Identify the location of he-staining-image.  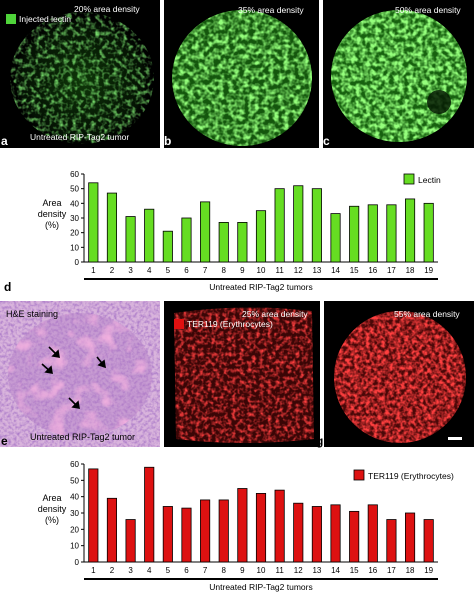
(80, 374).